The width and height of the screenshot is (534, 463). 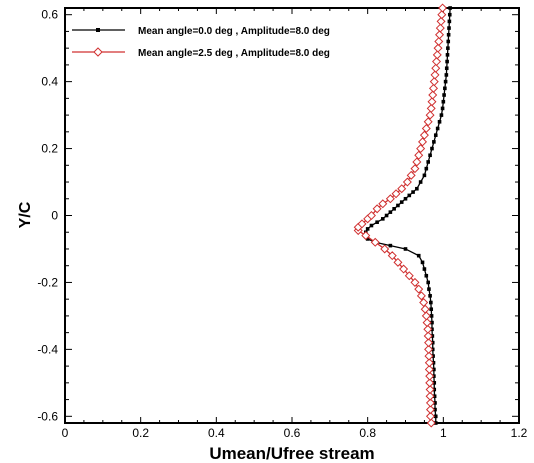 What do you see at coordinates (519, 433) in the screenshot?
I see `x-tick-label: 1.2` at bounding box center [519, 433].